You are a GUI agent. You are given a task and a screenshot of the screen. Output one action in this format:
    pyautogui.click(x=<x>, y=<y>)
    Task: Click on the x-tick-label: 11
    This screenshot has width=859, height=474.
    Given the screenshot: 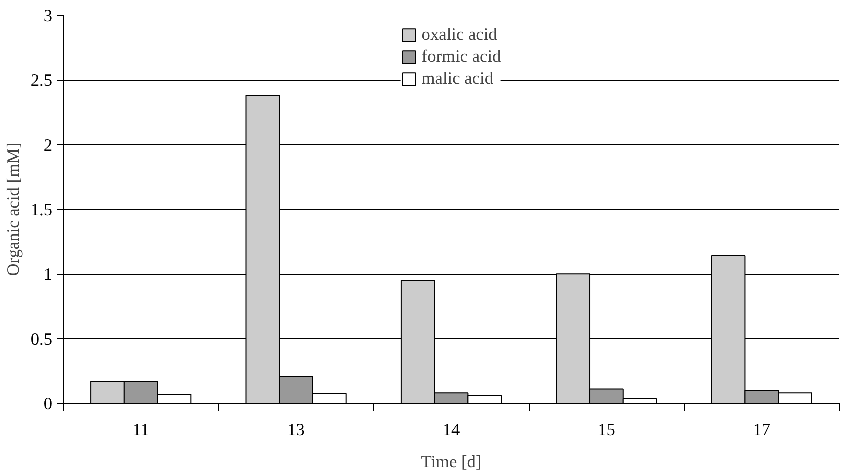 What is the action you would take?
    pyautogui.click(x=141, y=430)
    